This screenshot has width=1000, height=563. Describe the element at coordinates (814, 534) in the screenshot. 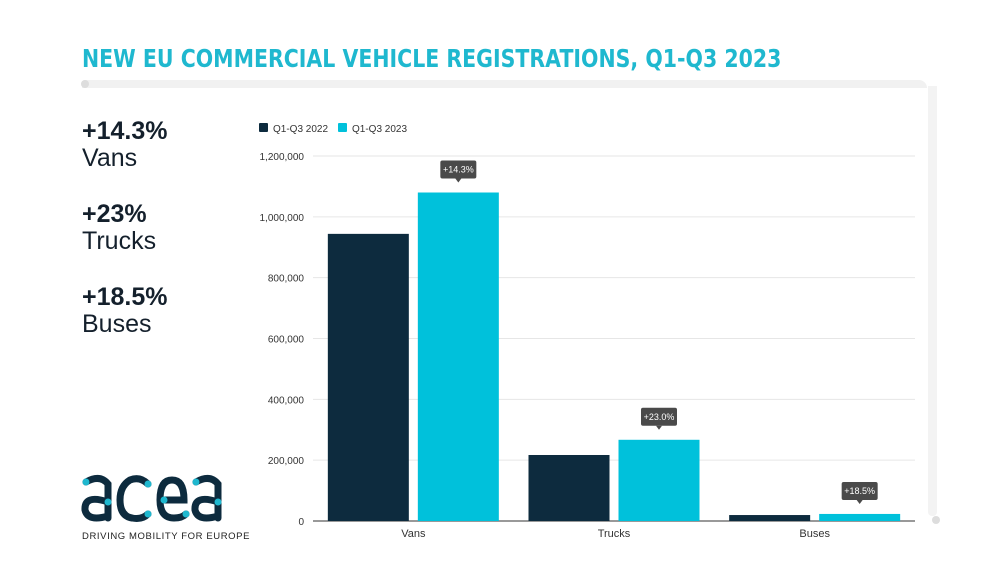

I see `x-tick-label: Buses` at that location.